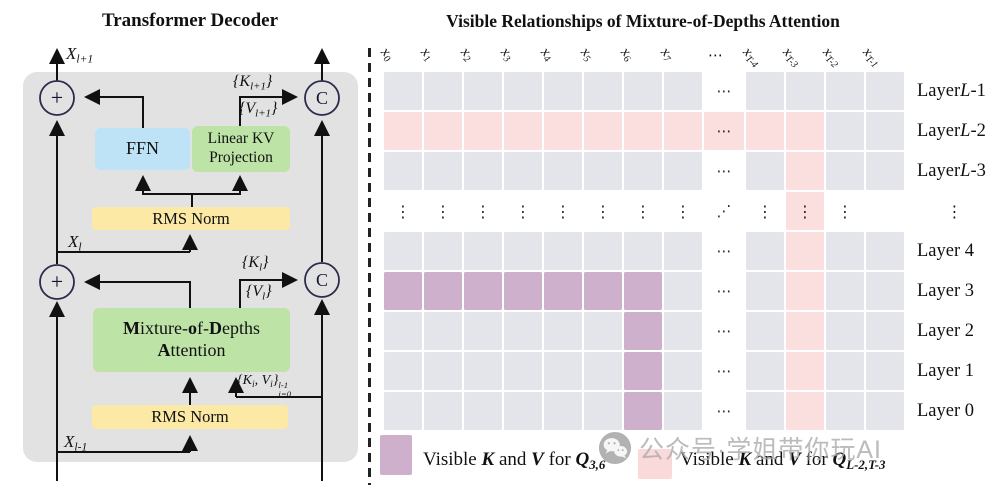  I want to click on column-header: x3, so click(505, 54).